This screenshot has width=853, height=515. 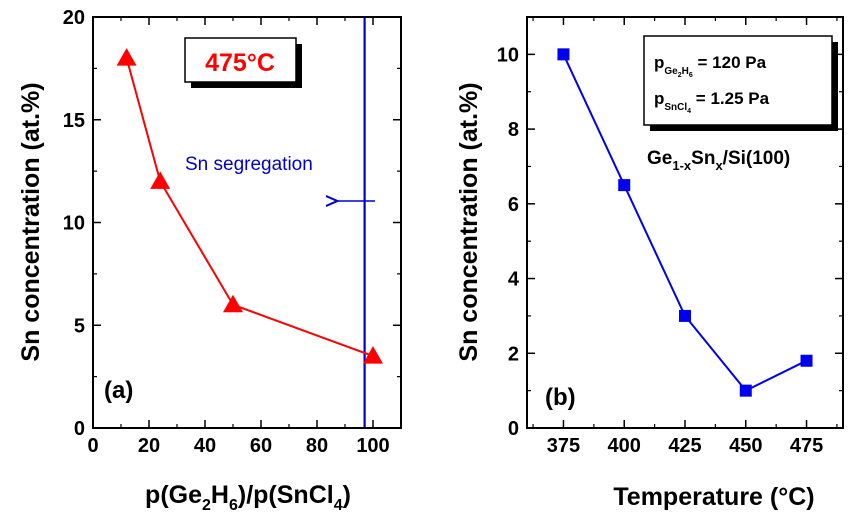 What do you see at coordinates (514, 280) in the screenshot?
I see `y-tick-label: 4` at bounding box center [514, 280].